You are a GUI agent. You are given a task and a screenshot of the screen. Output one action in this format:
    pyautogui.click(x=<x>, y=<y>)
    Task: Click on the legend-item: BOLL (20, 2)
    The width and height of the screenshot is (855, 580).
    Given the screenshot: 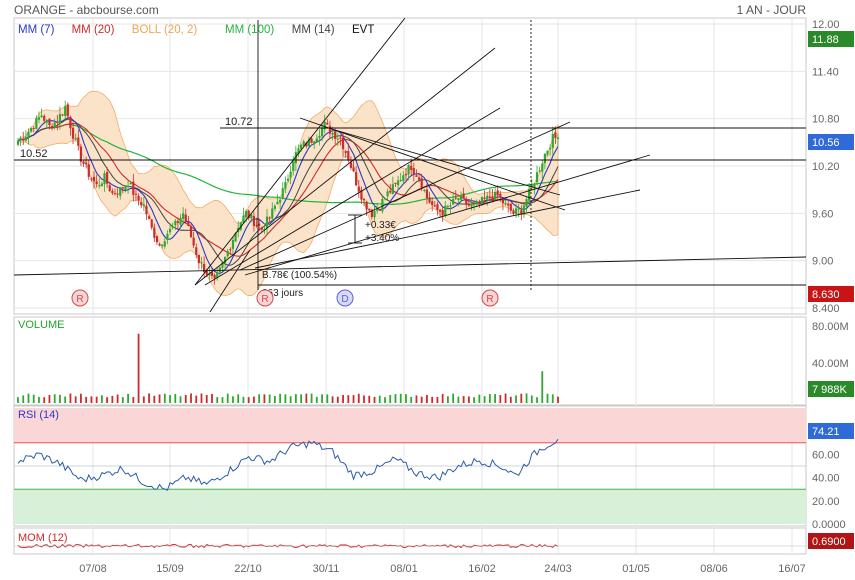 What is the action you would take?
    pyautogui.click(x=165, y=30)
    